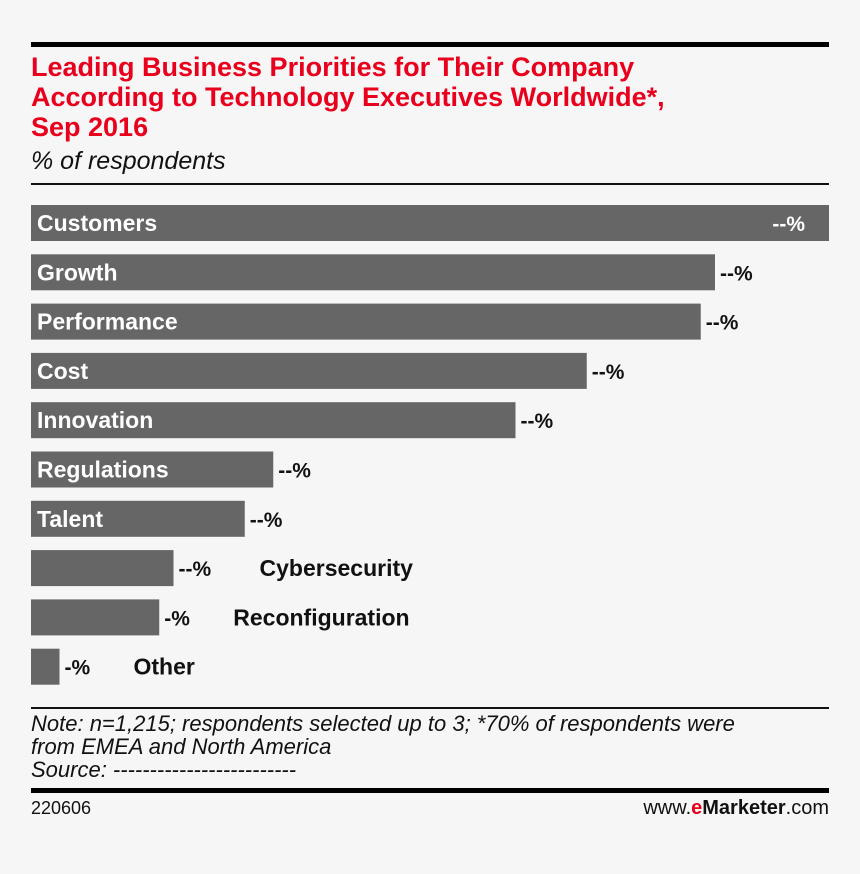 The height and width of the screenshot is (874, 860). I want to click on category-label: Cost, so click(62, 371).